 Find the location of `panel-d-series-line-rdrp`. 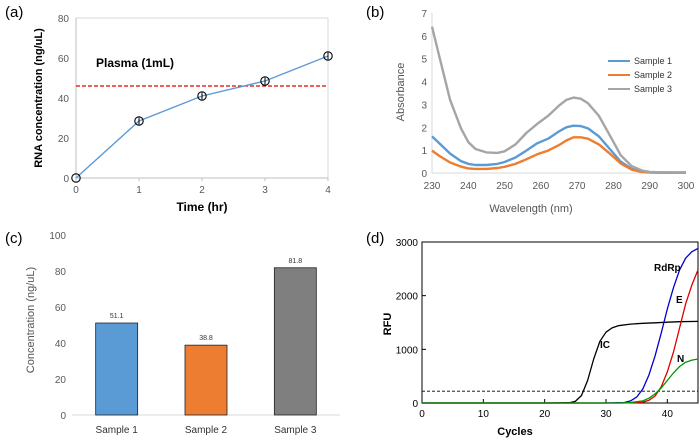

panel-d-series-line-rdrp is located at coordinates (560, 325).